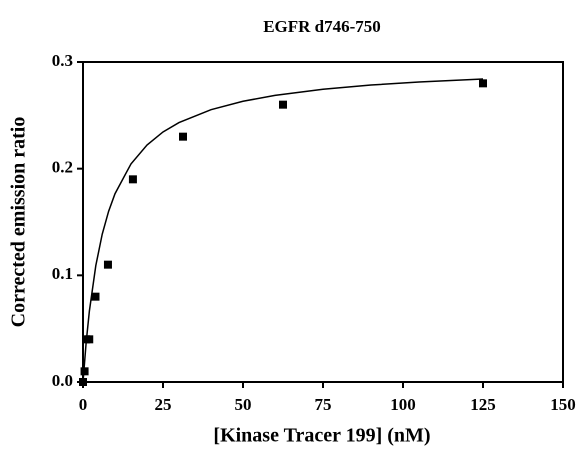  Describe the element at coordinates (321, 436) in the screenshot. I see `x-axis-label: [Kinase Tracer 199] (nM)` at that location.